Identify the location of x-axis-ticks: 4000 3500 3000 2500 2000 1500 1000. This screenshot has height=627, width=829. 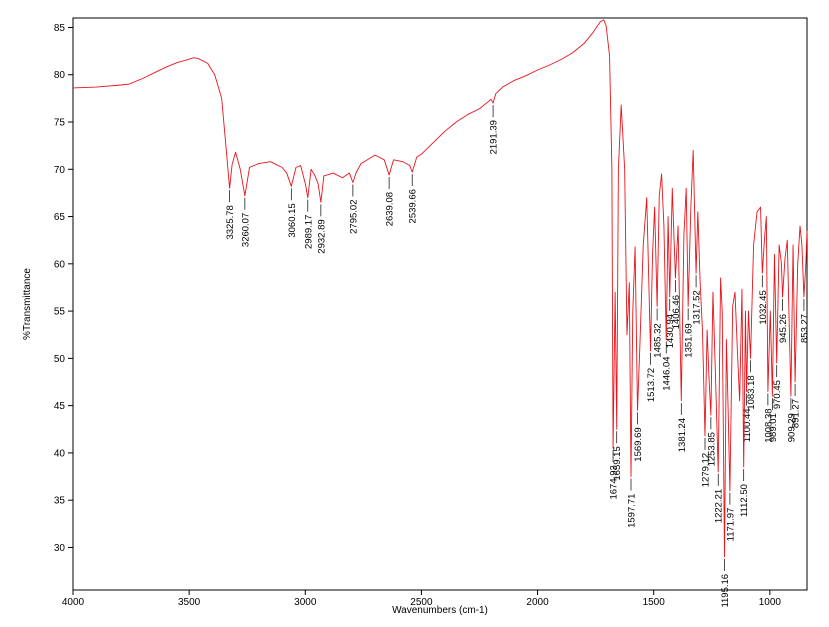
(422, 599).